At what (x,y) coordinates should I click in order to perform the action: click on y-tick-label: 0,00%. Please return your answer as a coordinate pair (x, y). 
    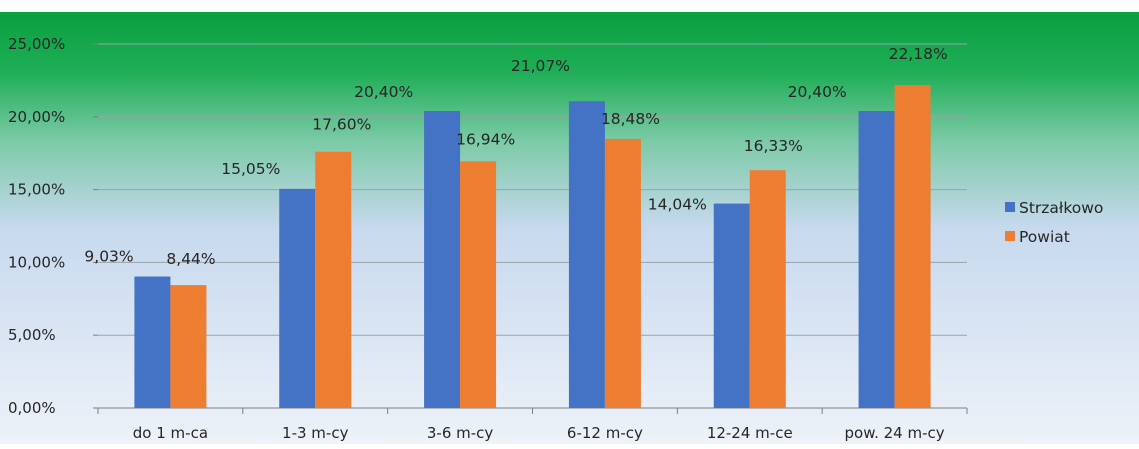
    Looking at the image, I should click on (32, 408).